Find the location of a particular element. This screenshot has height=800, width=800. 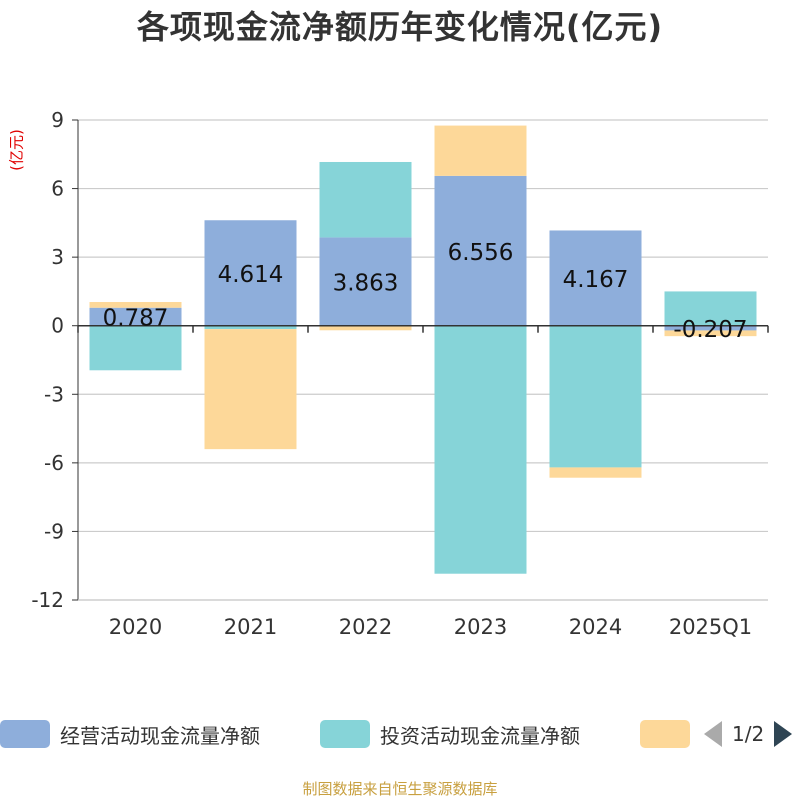

x-category-label: 2021 is located at coordinates (250, 627).